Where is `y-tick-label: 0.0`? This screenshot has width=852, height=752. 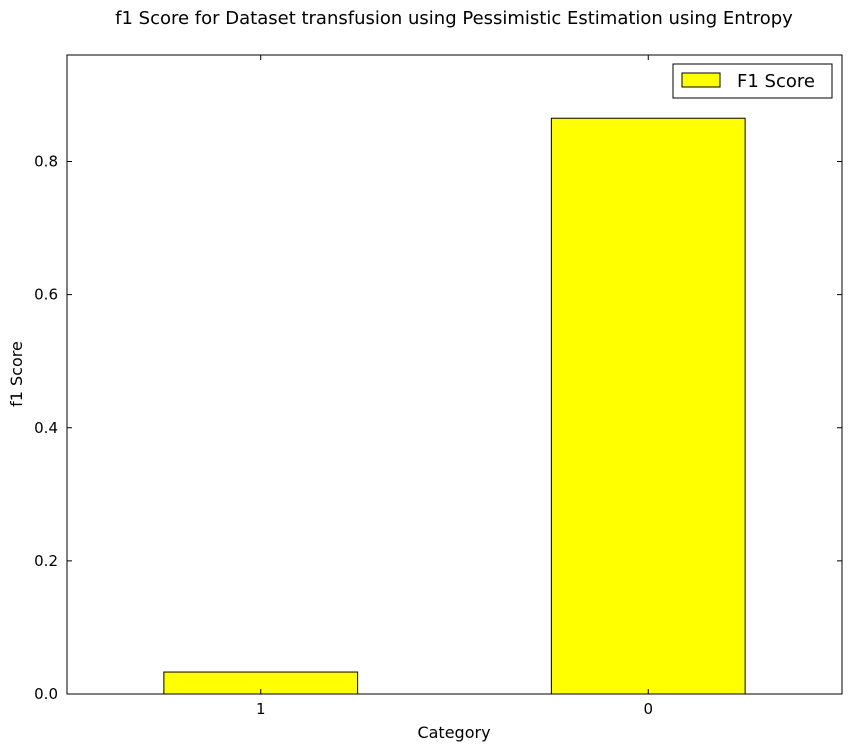
y-tick-label: 0.0 is located at coordinates (46, 694).